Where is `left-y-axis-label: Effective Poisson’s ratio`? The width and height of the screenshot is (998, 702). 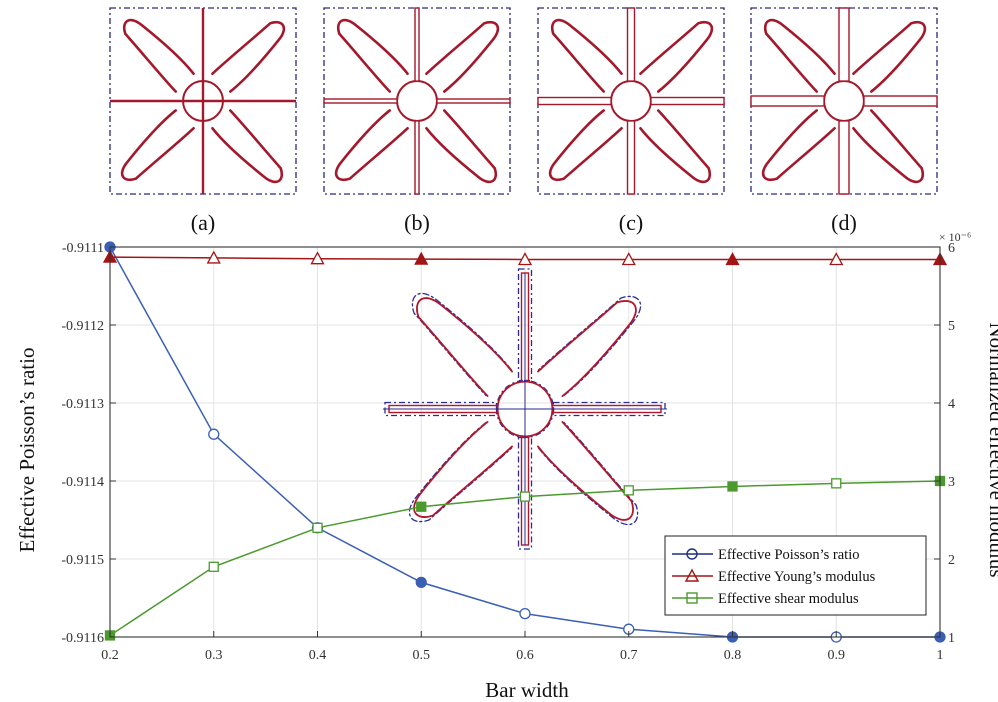 left-y-axis-label: Effective Poisson’s ratio is located at coordinates (27, 450).